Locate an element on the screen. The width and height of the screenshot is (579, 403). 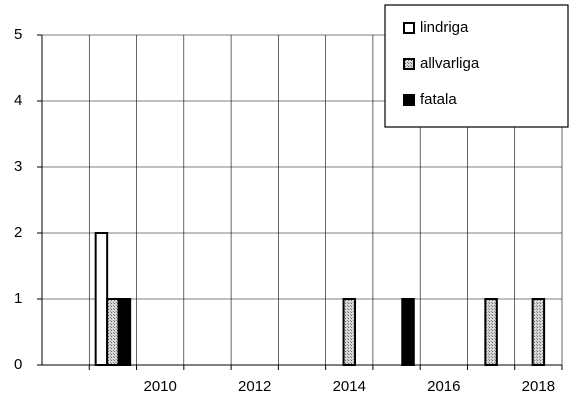
legend-label: fatala is located at coordinates (438, 99).